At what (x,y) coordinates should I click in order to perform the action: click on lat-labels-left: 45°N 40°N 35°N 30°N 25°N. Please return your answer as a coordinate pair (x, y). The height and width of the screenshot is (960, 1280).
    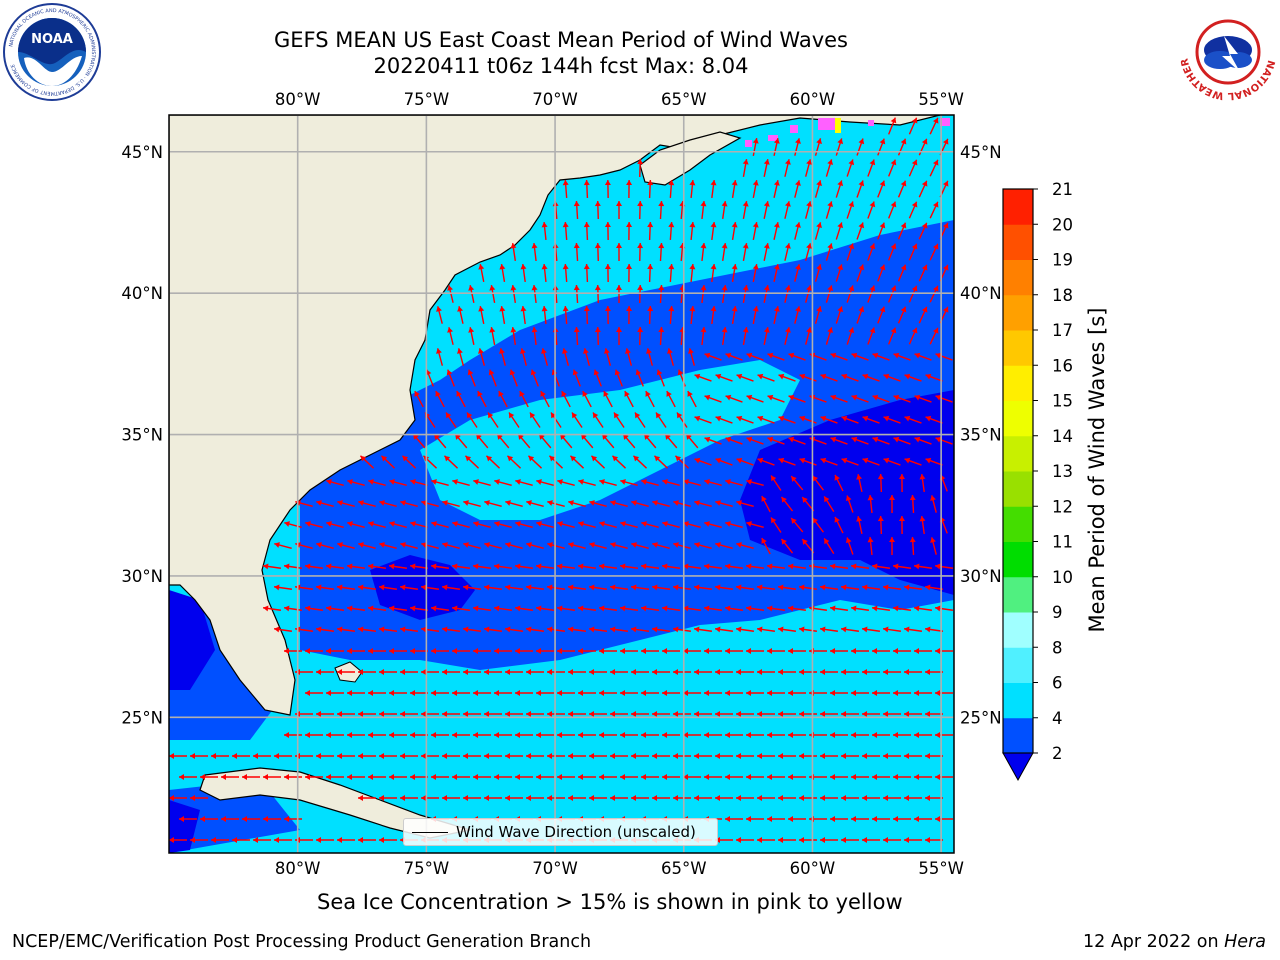
    Looking at the image, I should click on (142, 435).